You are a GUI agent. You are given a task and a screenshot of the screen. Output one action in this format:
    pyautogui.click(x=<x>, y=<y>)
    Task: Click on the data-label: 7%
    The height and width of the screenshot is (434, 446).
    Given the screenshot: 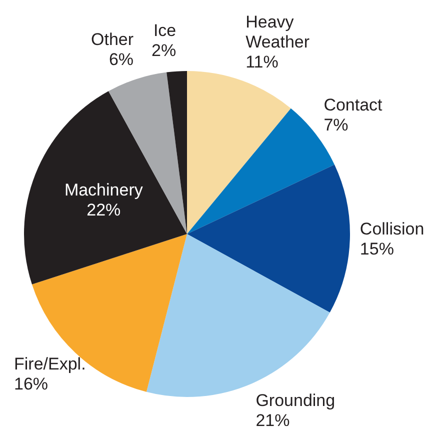 What is the action you would take?
    pyautogui.click(x=336, y=124)
    